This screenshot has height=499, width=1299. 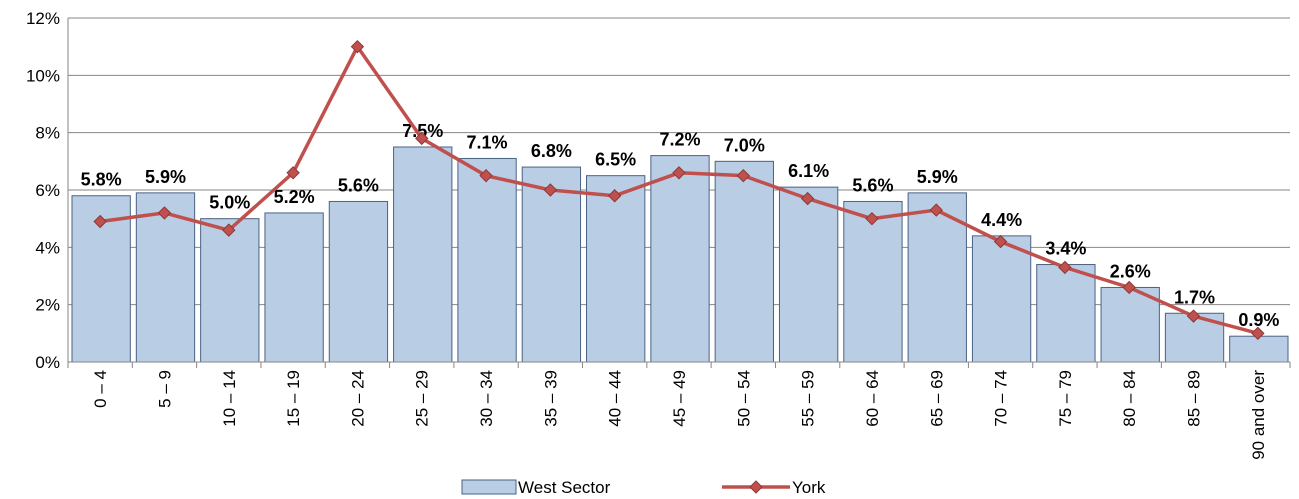 What do you see at coordinates (486, 398) in the screenshot?
I see `x-tick-label: 30 – 34` at bounding box center [486, 398].